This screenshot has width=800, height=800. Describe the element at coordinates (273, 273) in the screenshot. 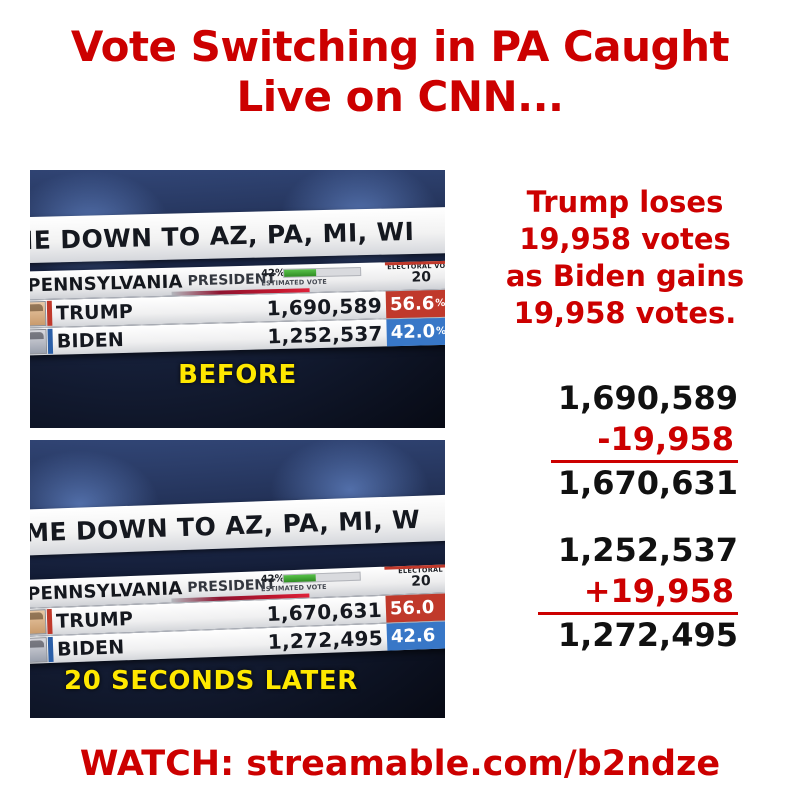

I see `estimated-vote-pct-before: 42%` at that location.